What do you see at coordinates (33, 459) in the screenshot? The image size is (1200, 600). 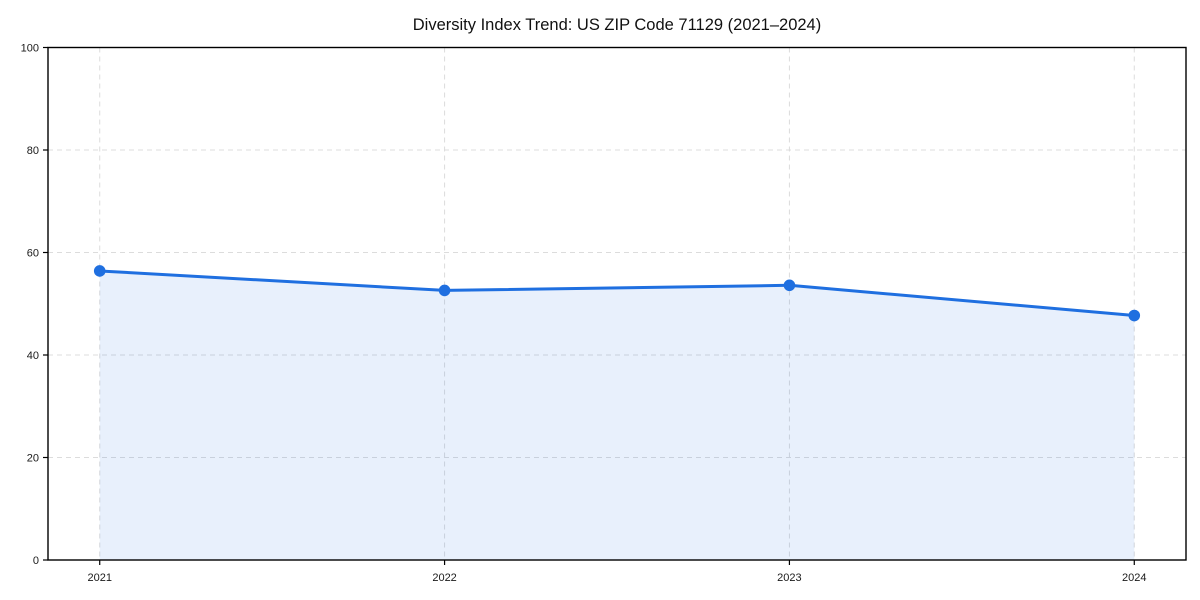 I see `y-tick-label: 20` at bounding box center [33, 459].